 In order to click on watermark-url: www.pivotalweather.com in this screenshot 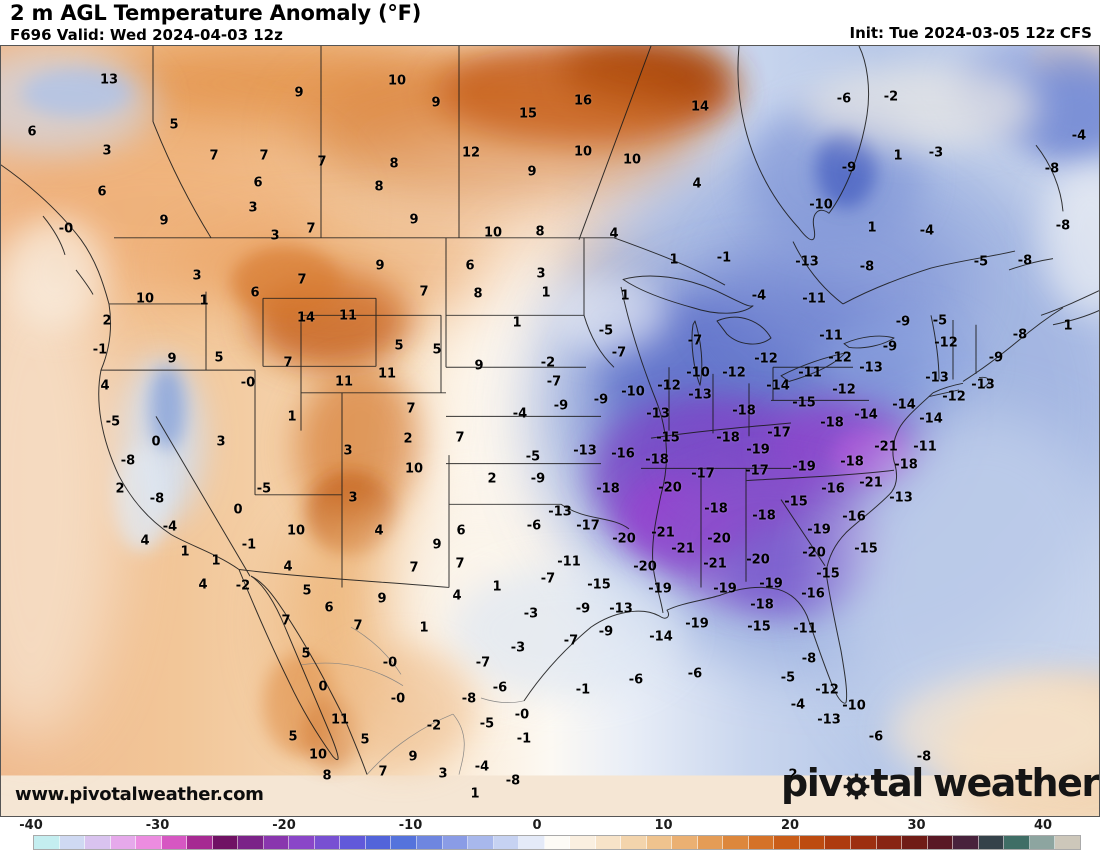, I will do `click(139, 794)`.